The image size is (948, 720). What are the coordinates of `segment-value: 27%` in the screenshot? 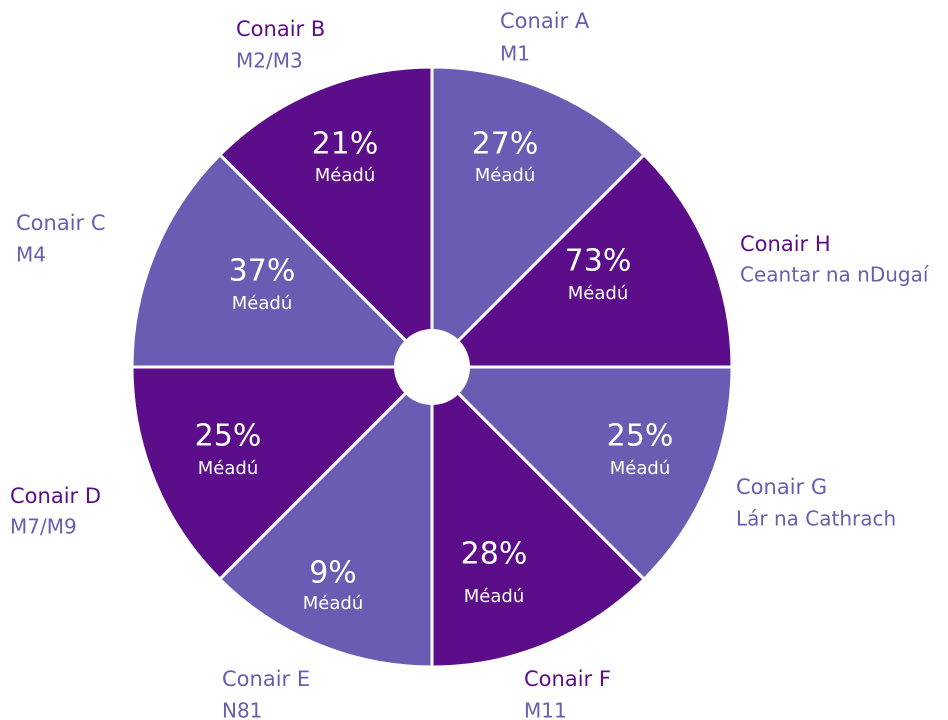 It's located at (505, 144).